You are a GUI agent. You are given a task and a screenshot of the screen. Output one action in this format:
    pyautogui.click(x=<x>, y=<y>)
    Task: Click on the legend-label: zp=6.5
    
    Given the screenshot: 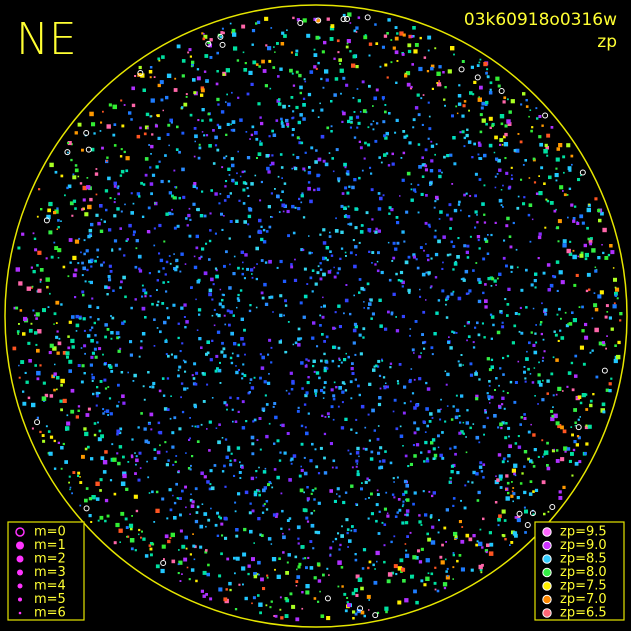 What is the action you would take?
    pyautogui.click(x=583, y=613)
    